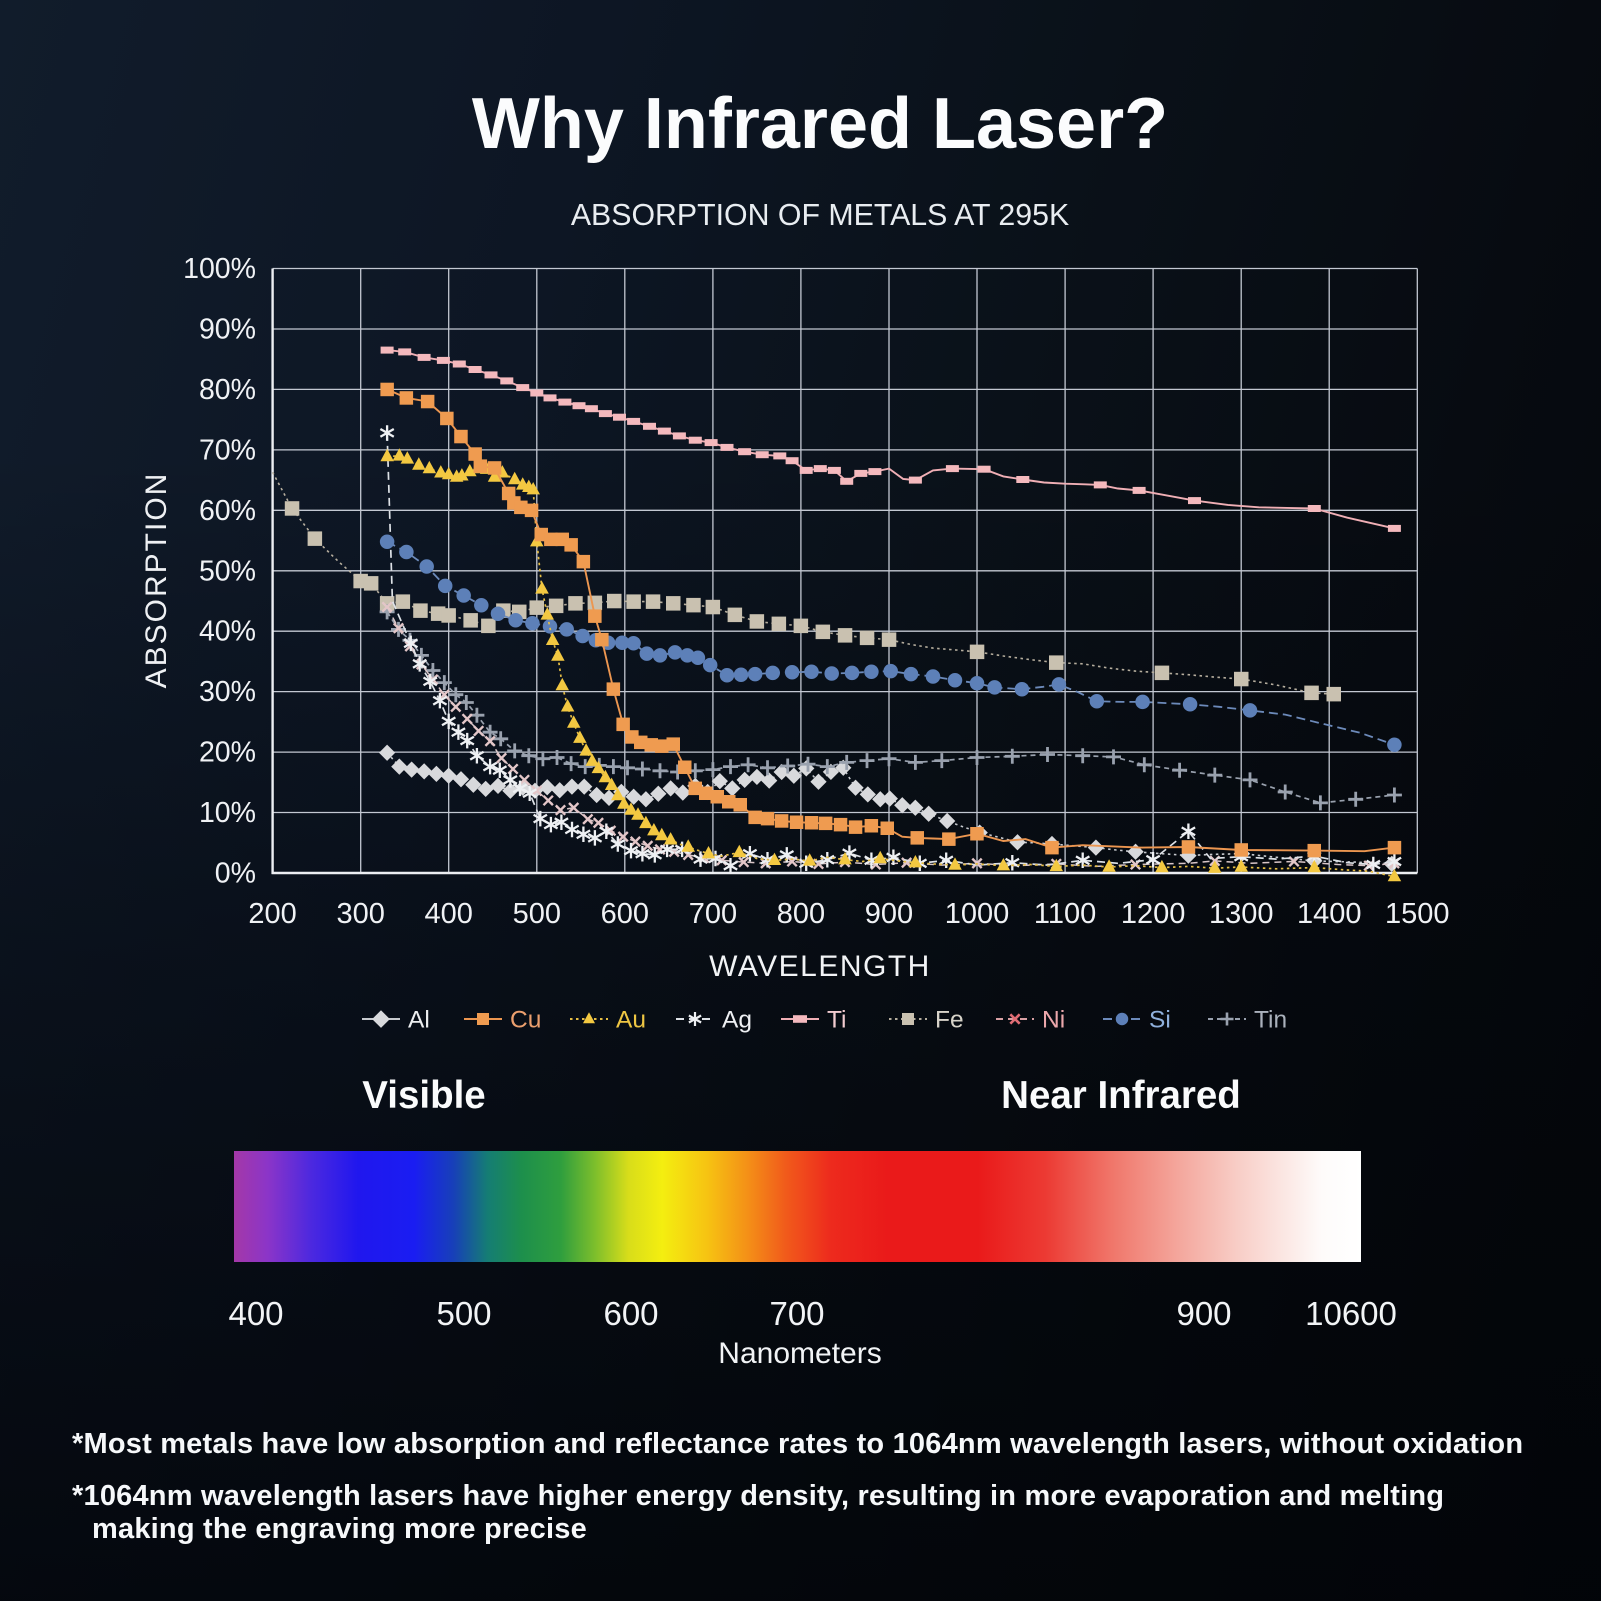  What do you see at coordinates (227, 813) in the screenshot?
I see `svg-text: 10%` at bounding box center [227, 813].